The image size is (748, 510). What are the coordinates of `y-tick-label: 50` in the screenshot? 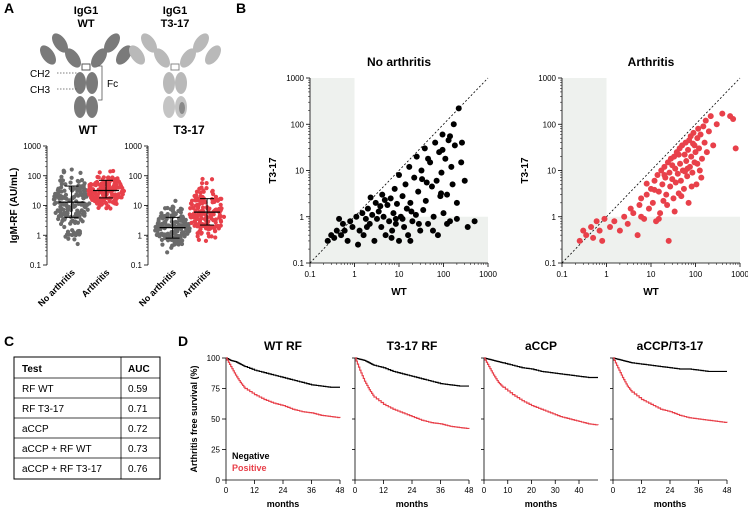 It's located at (215, 419).